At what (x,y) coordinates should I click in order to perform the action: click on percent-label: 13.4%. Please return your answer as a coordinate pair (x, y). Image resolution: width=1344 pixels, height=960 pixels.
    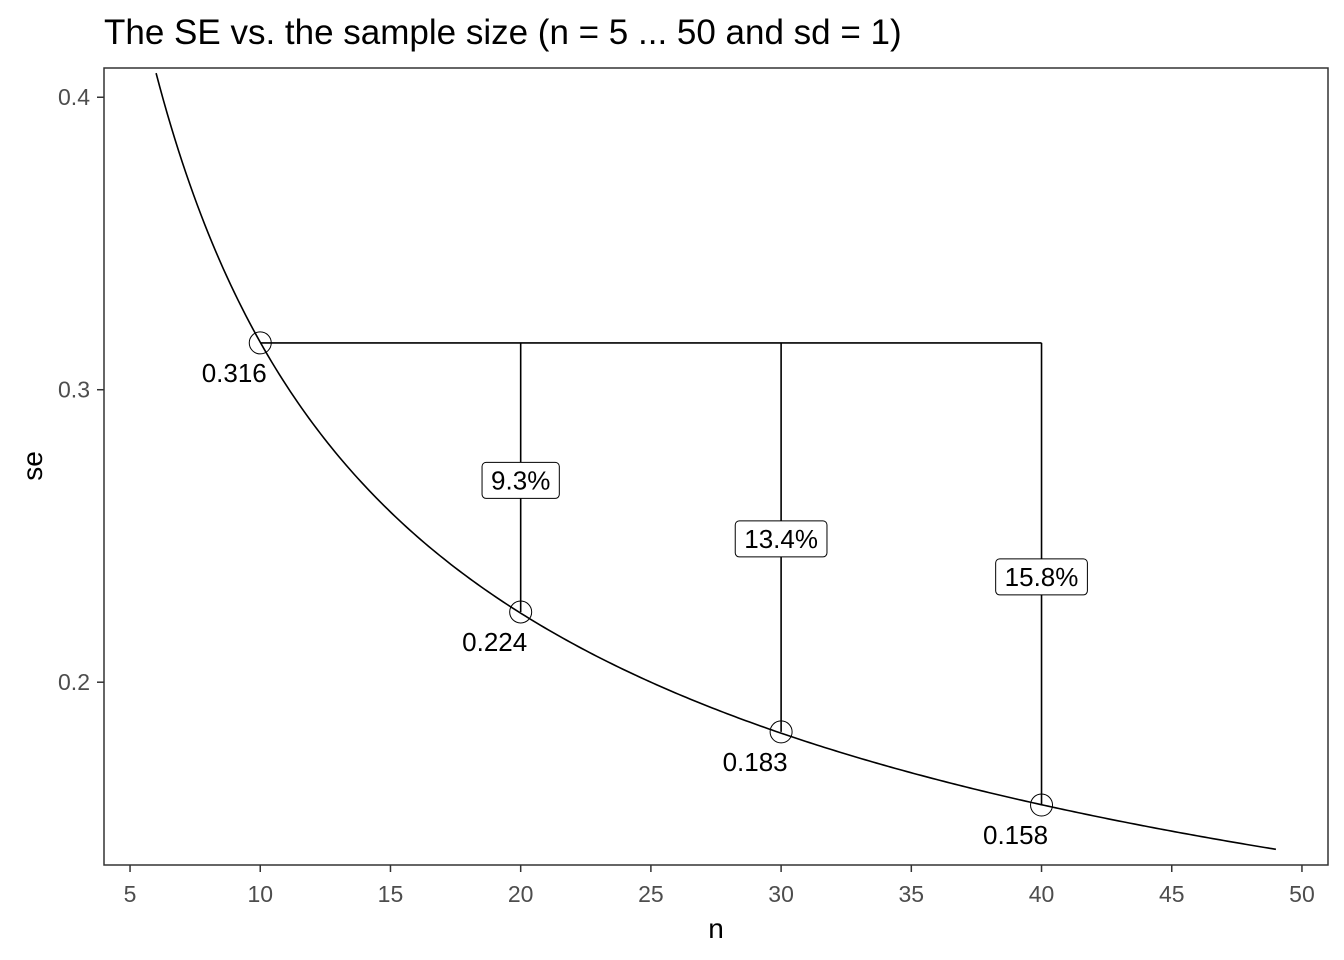
    Looking at the image, I should click on (781, 539).